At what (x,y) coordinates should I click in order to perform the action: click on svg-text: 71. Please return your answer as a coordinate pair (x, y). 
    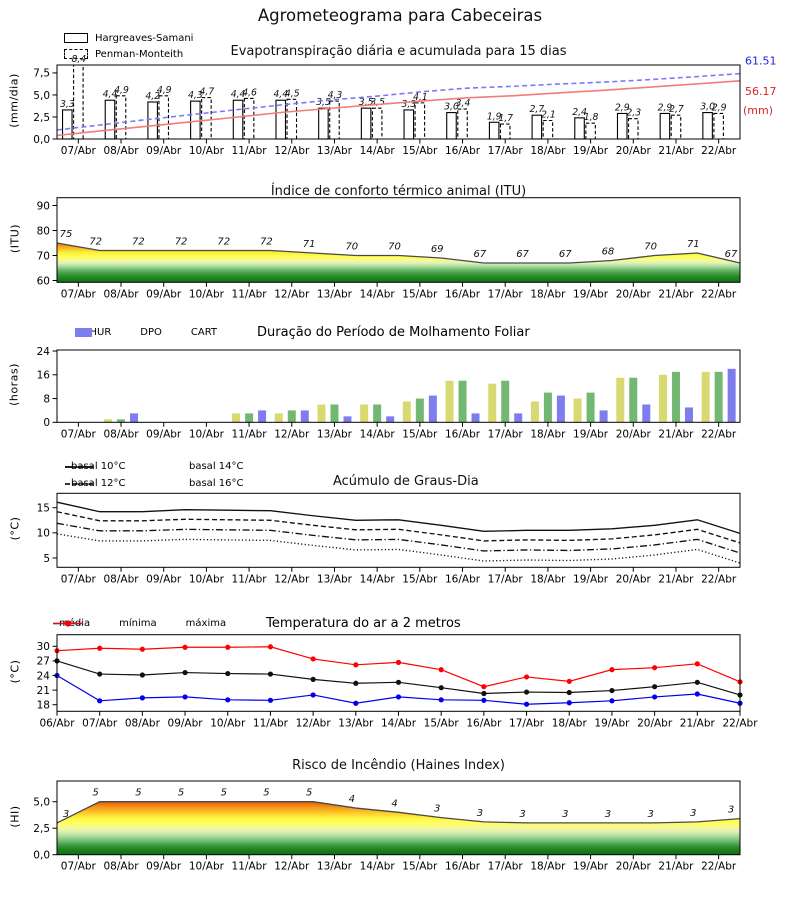
    Looking at the image, I should click on (693, 244).